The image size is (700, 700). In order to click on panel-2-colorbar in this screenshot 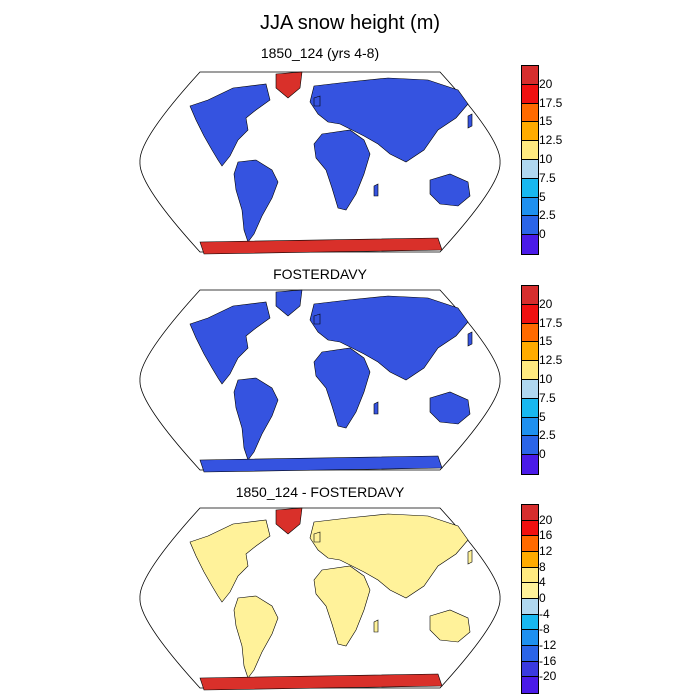, I will do `click(530, 380)`.